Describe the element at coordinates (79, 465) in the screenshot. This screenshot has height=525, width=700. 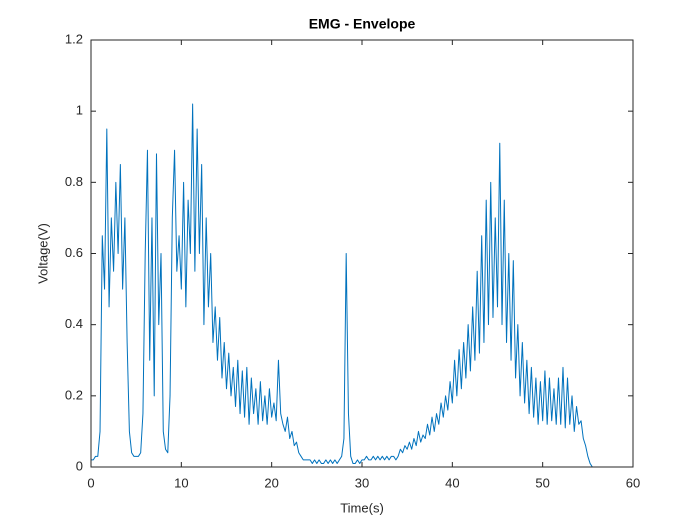
I see `y-tick-label: 0` at that location.